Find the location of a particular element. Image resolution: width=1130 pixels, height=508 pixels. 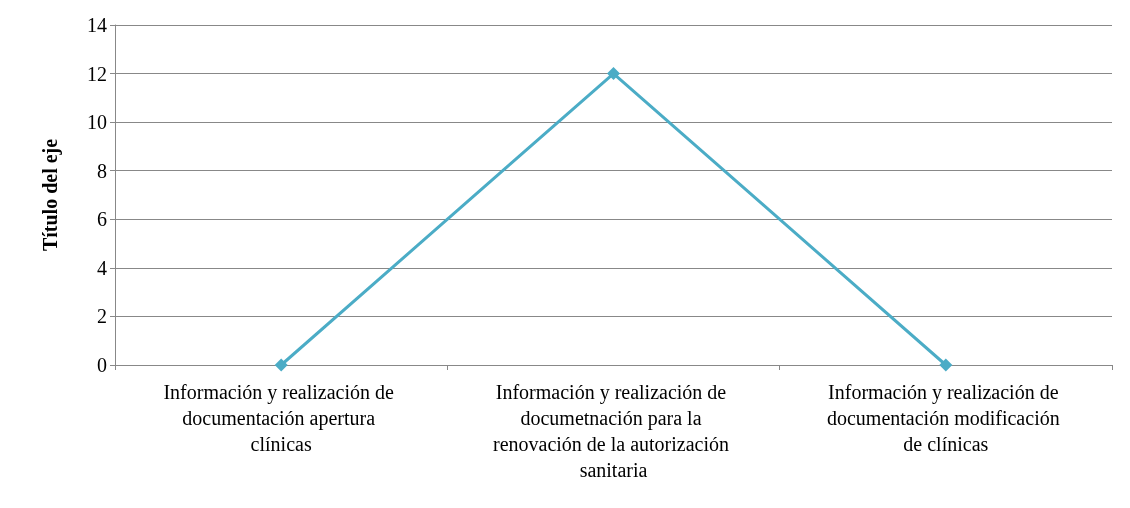

y-axis-title: Título del eje is located at coordinates (50, 195).